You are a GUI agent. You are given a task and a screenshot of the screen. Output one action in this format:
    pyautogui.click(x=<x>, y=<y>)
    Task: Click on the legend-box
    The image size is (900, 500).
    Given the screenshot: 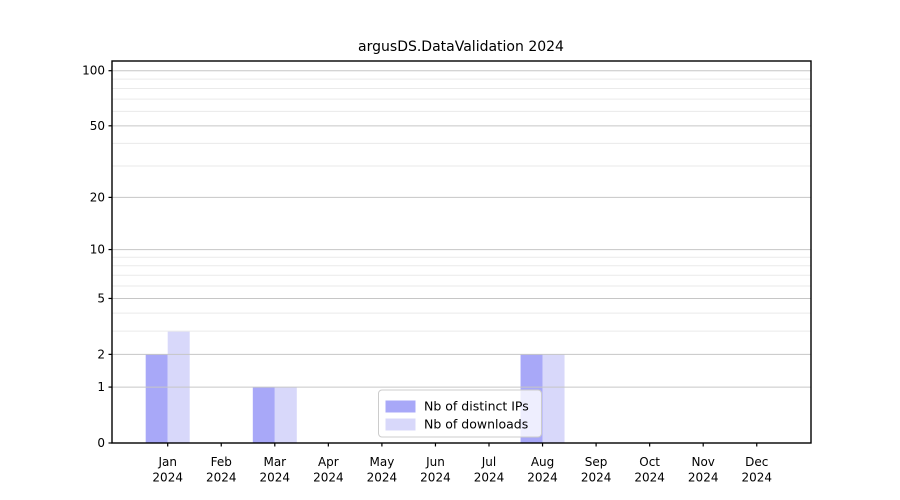 What is the action you would take?
    pyautogui.click(x=460, y=413)
    